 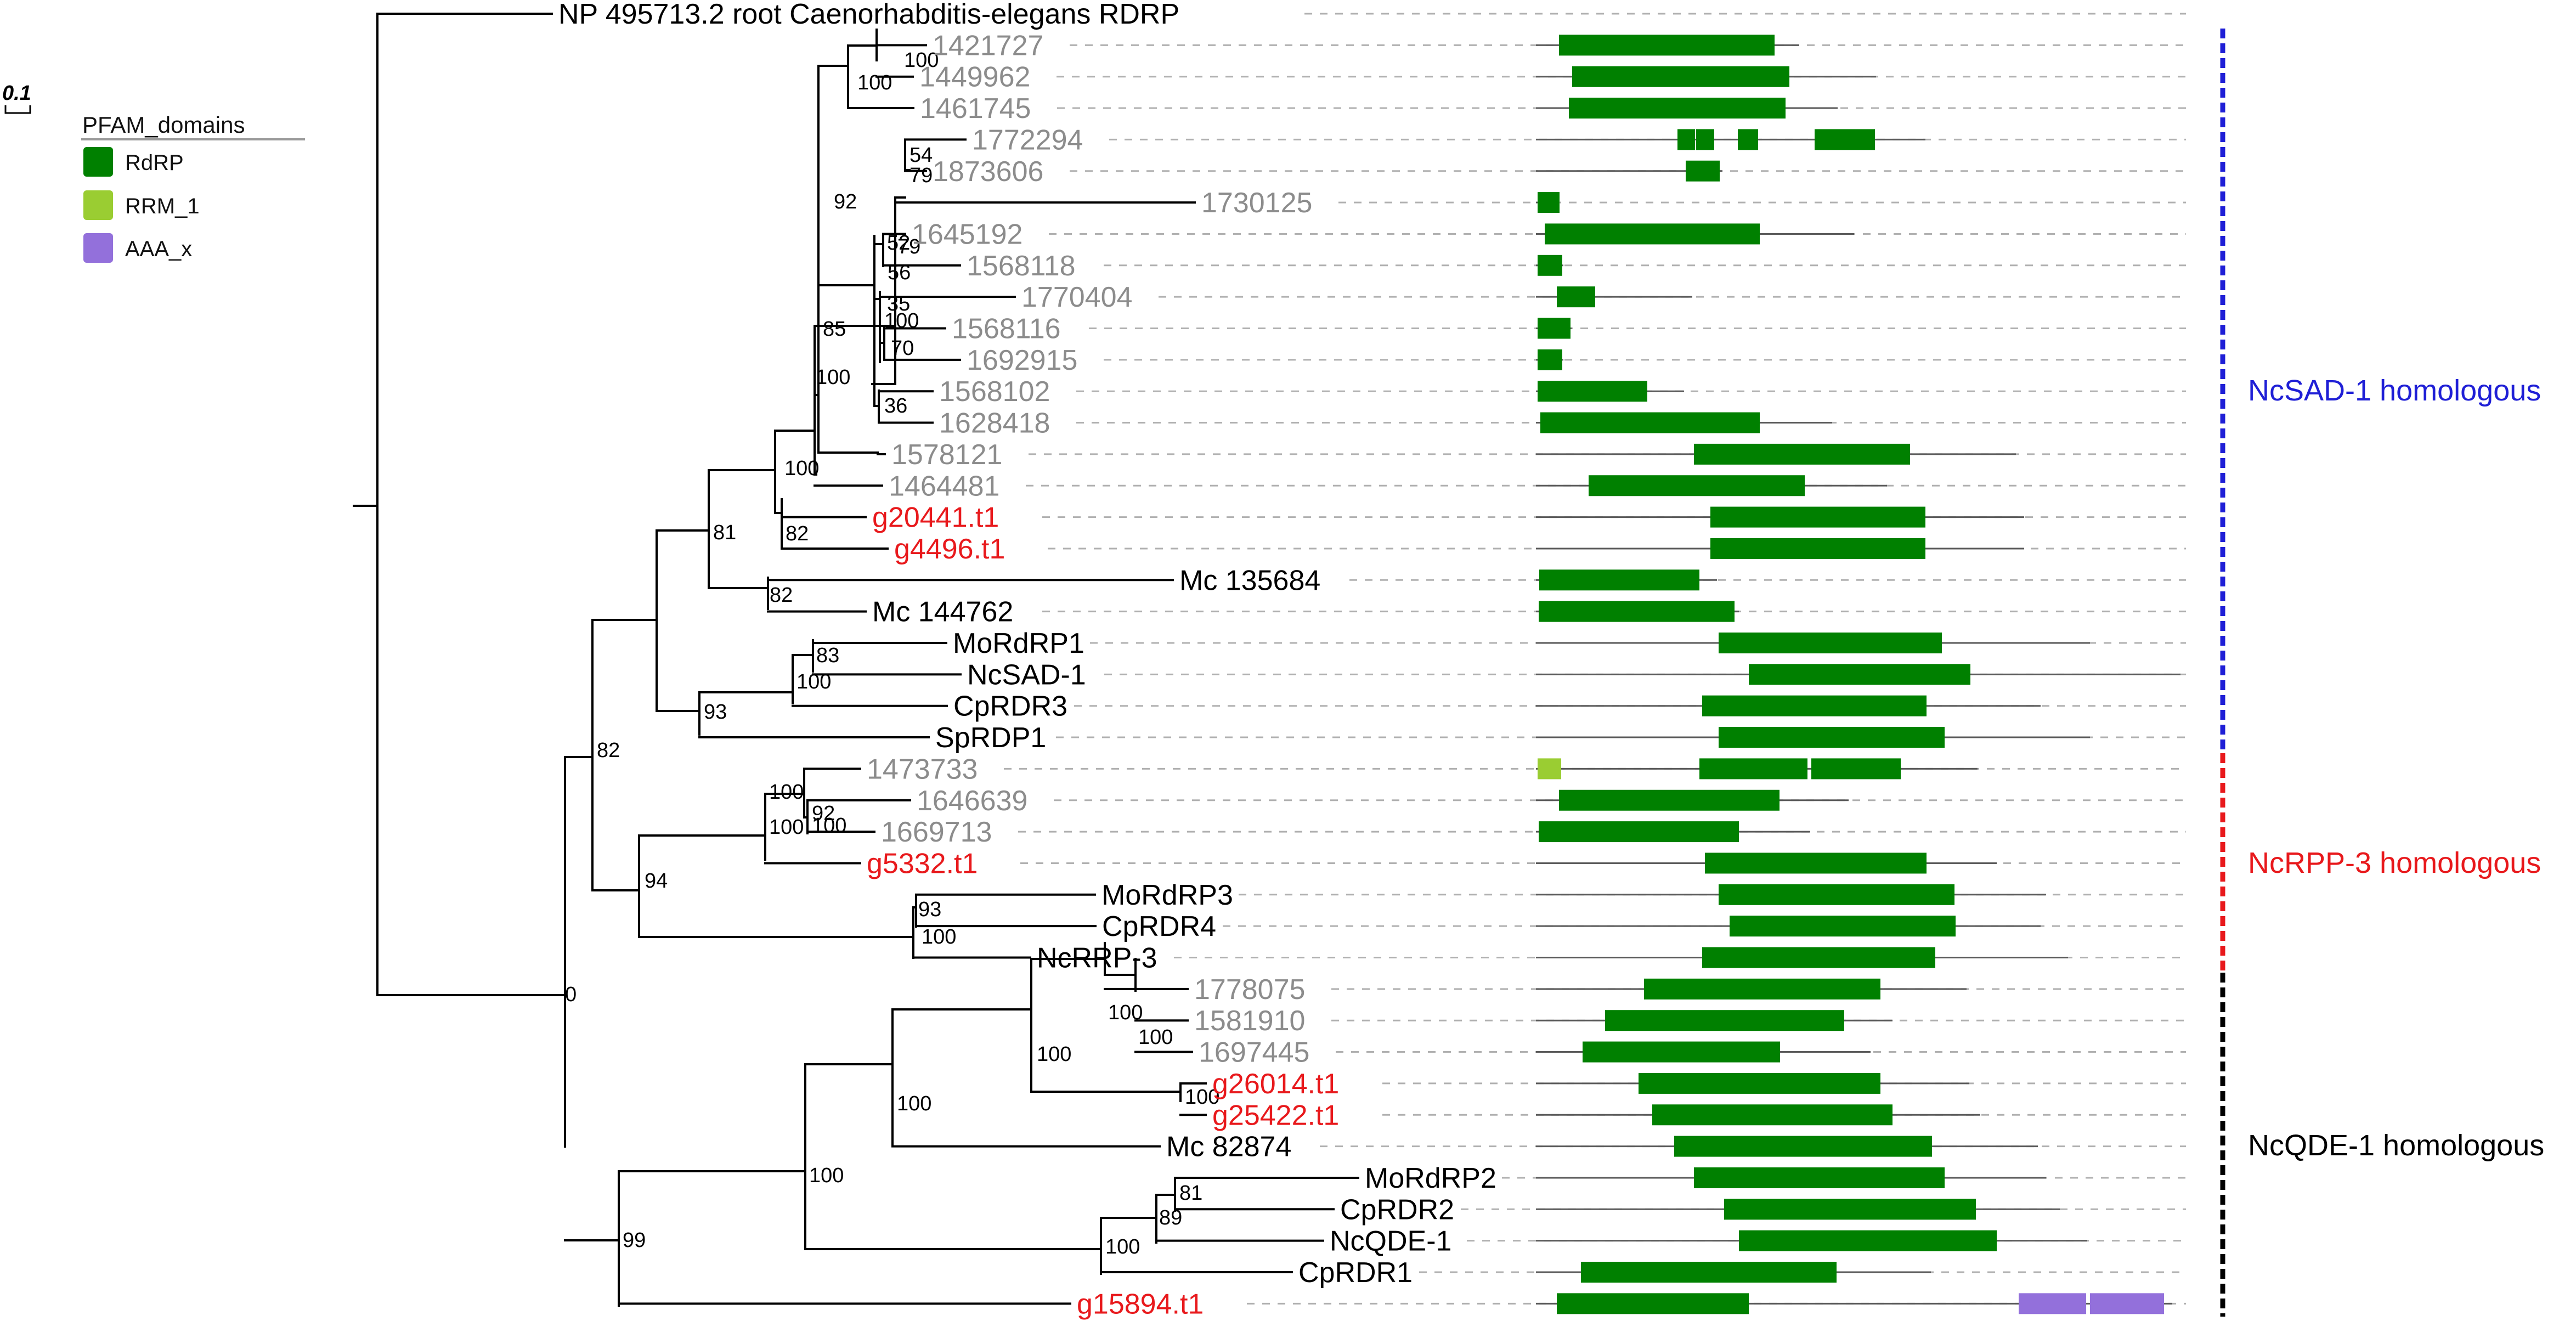 I want to click on taxon-label: g5332.t1, so click(x=922, y=864).